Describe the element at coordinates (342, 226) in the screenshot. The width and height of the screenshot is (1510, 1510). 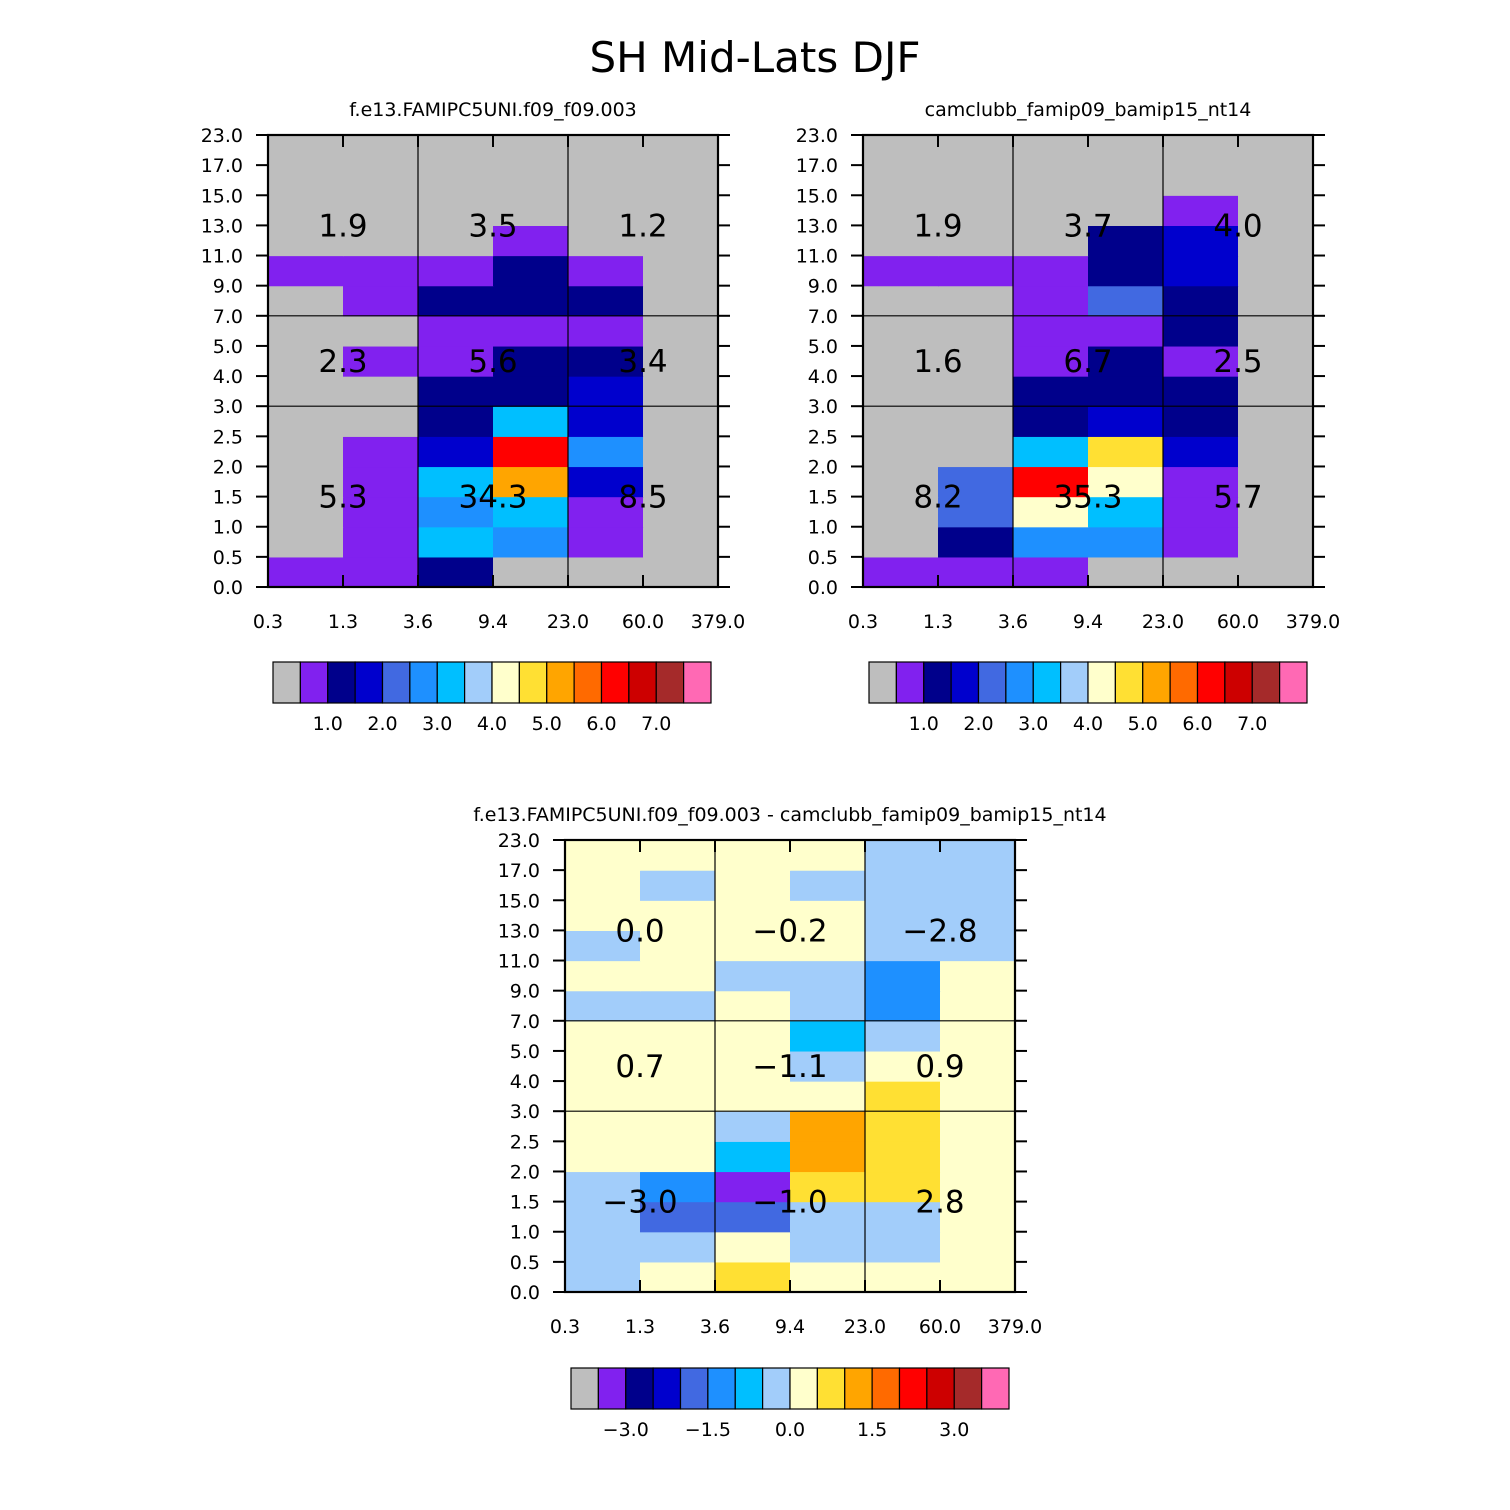
I see `box-value-label: 1.9` at that location.